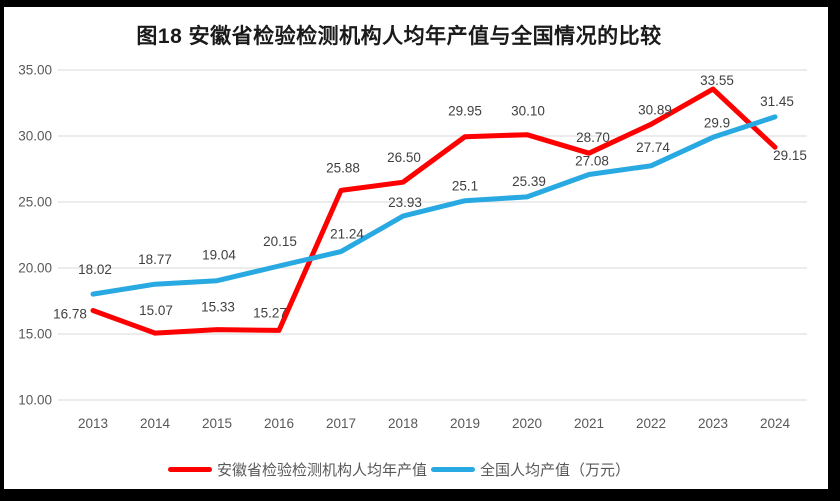 The image size is (840, 501). What do you see at coordinates (465, 186) in the screenshot?
I see `data-label: 25.1` at bounding box center [465, 186].